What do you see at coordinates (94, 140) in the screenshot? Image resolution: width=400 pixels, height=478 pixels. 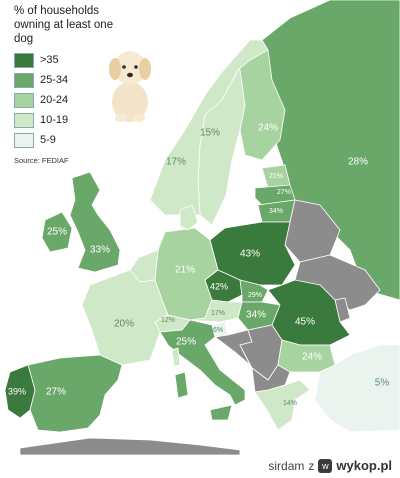 I see `legend-item: 5-9` at bounding box center [94, 140].